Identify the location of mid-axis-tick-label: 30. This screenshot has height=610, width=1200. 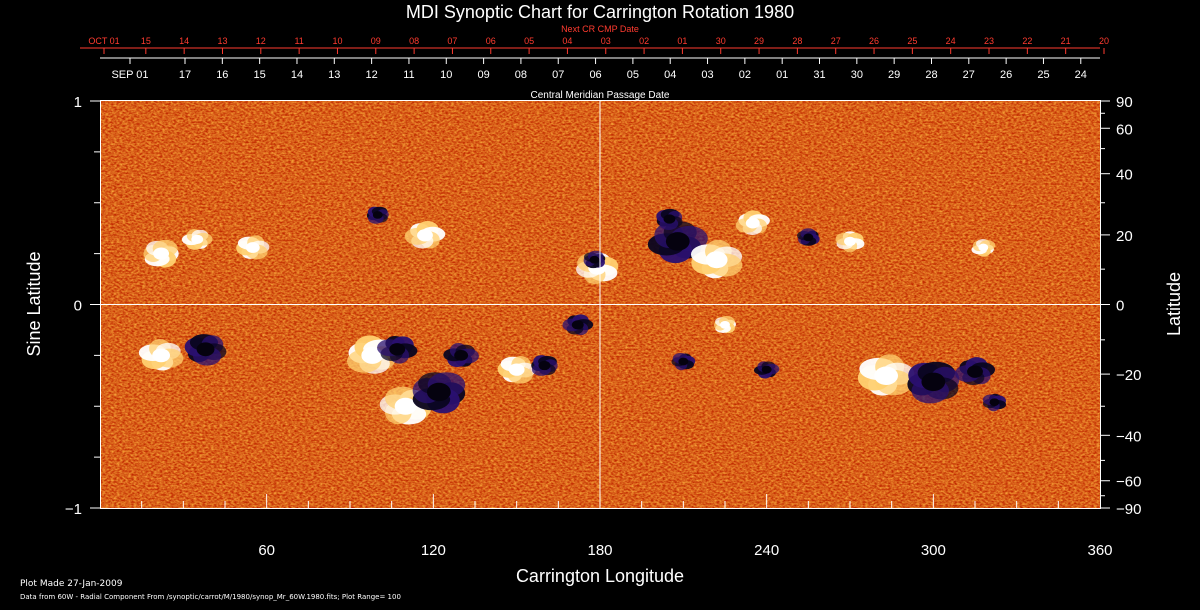
(857, 75).